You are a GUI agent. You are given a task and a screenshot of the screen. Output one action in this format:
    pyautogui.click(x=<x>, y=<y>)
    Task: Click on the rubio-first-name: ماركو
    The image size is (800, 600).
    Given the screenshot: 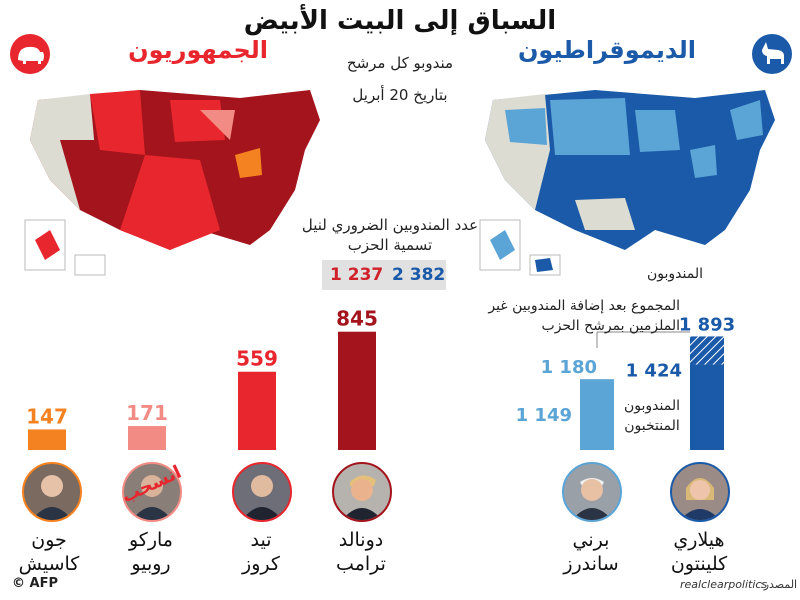 What is the action you would take?
    pyautogui.click(x=150, y=540)
    